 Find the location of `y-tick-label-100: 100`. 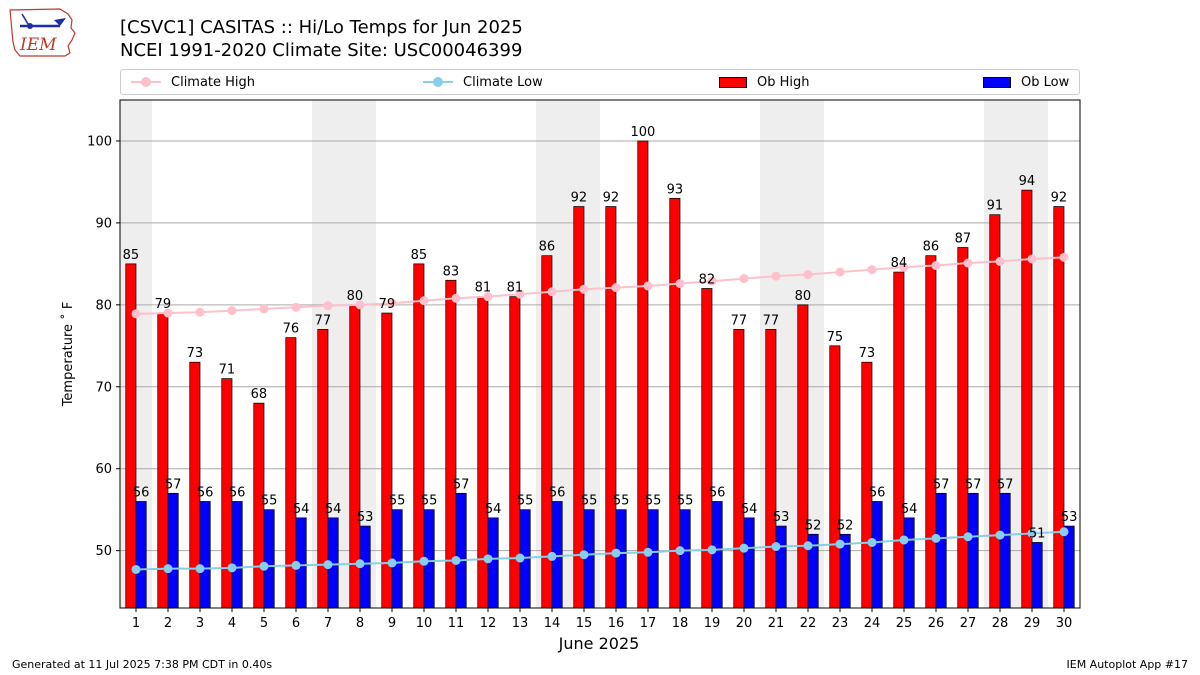

y-tick-label-100: 100 is located at coordinates (99, 141).